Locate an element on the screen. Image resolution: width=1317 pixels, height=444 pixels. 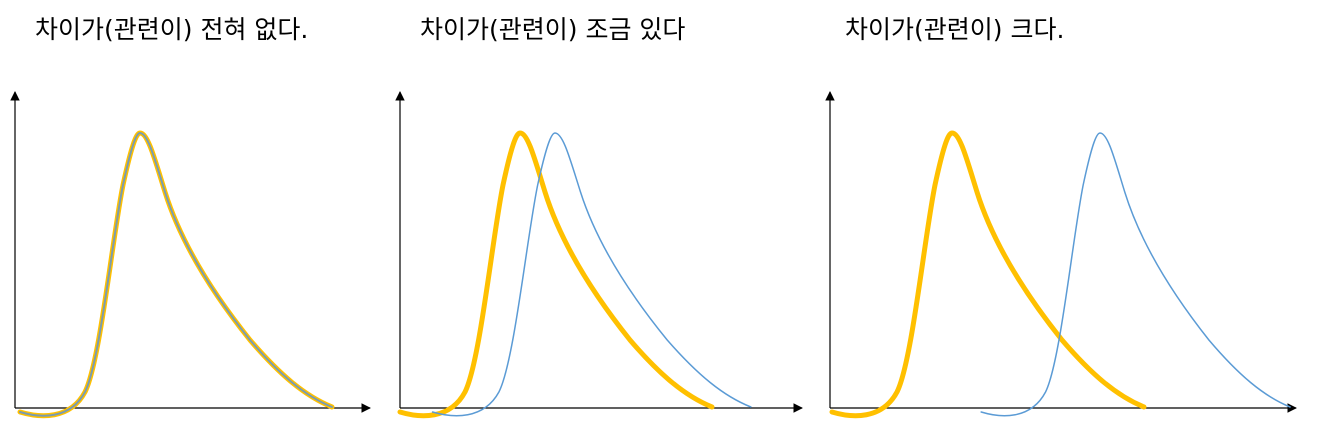
panel-title: 차이가(관련이) 전혀 없다. is located at coordinates (171, 29).